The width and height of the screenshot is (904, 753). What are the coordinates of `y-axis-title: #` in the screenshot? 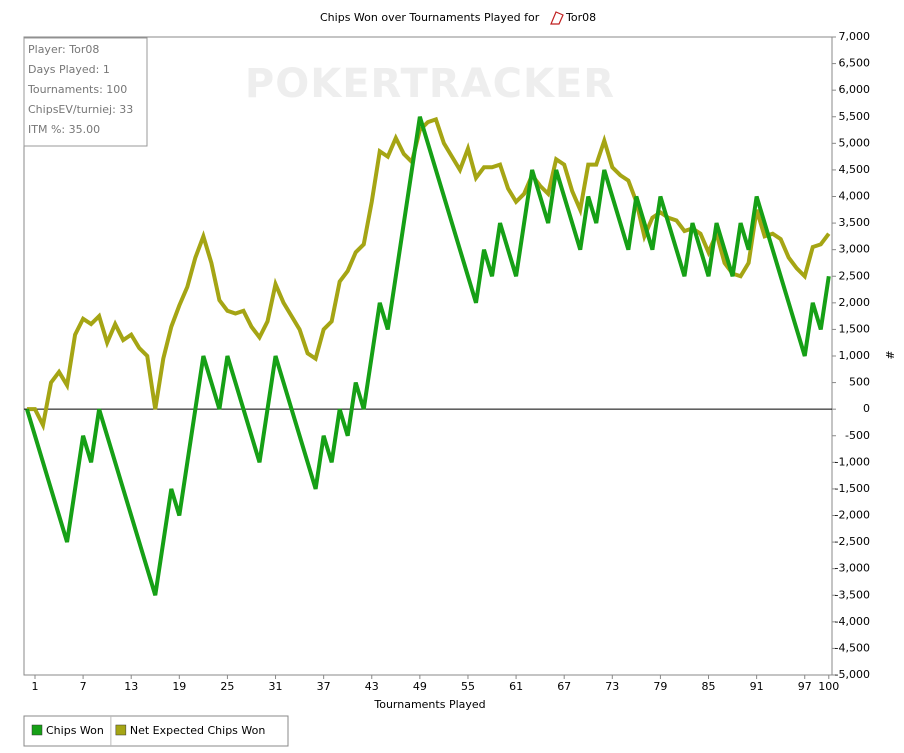 It's located at (889, 354).